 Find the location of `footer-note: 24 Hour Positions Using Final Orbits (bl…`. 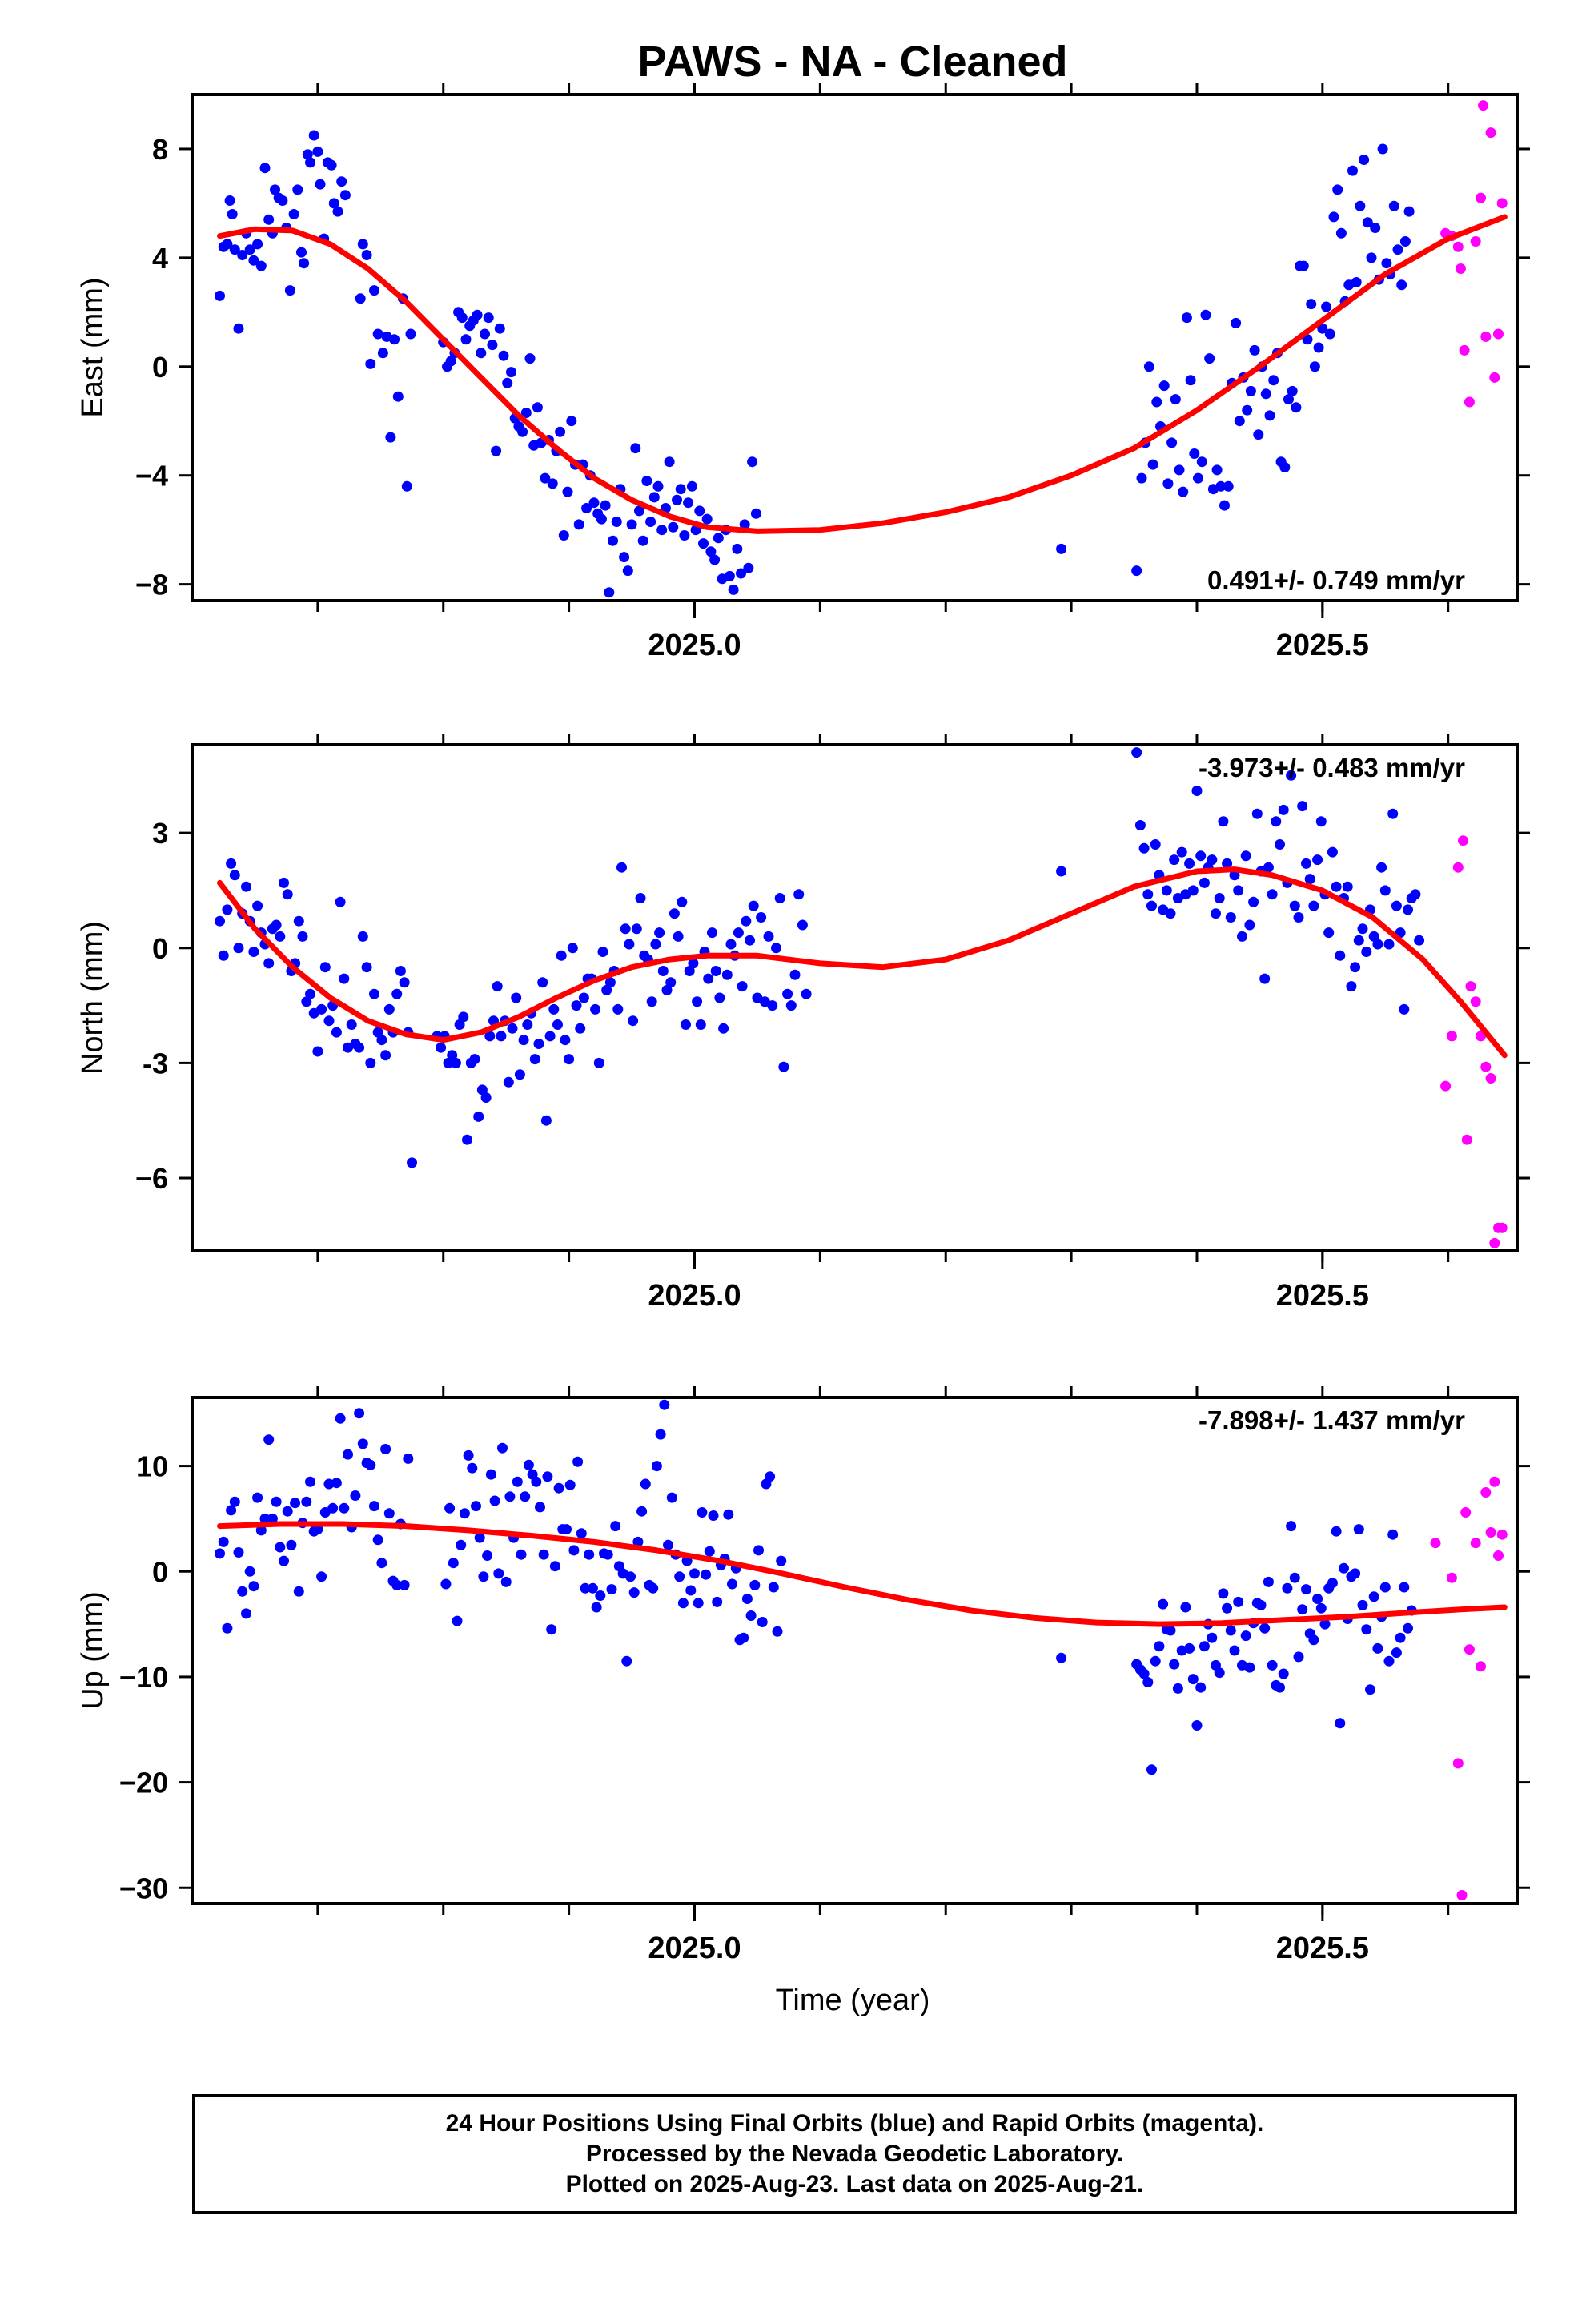

footer-note: 24 Hour Positions Using Final Orbits (bl… is located at coordinates (854, 2154).